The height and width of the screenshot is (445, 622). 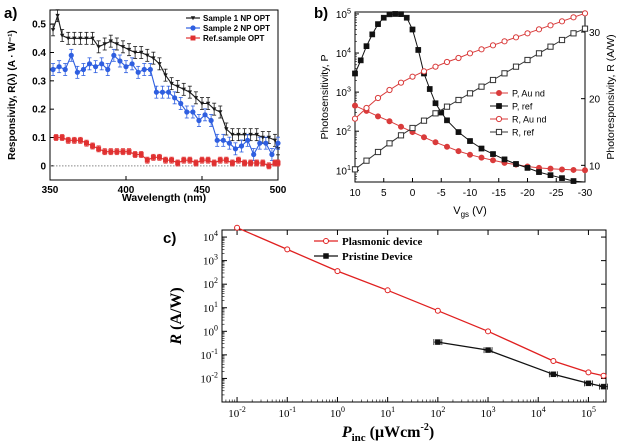 I want to click on panel-c-y-tick-label: 10³, so click(x=210, y=260).